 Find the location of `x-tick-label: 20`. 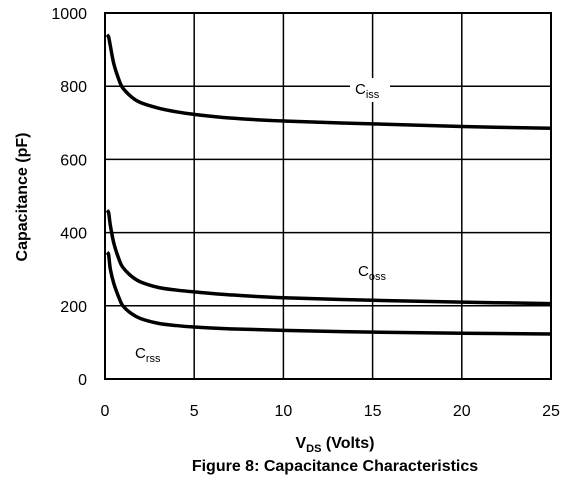

x-tick-label: 20 is located at coordinates (462, 411).